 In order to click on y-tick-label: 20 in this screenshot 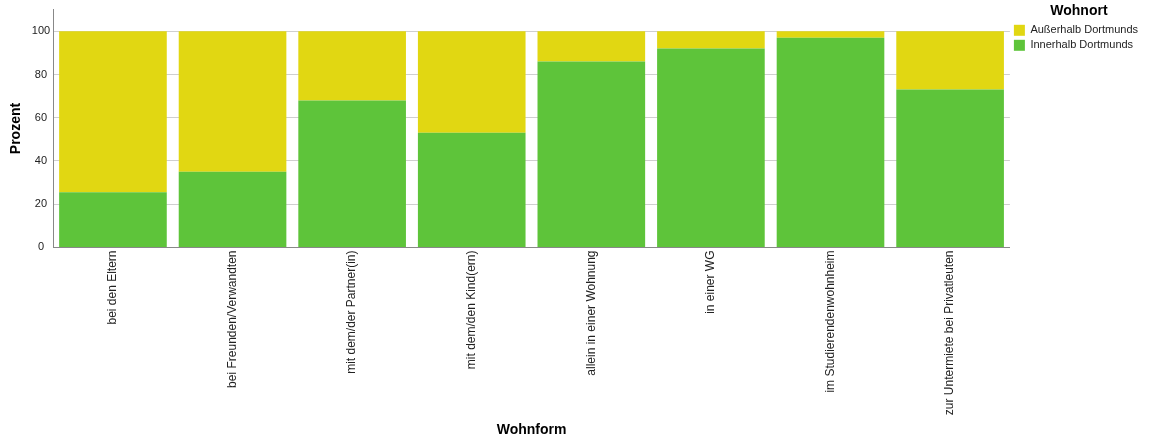, I will do `click(41, 203)`.